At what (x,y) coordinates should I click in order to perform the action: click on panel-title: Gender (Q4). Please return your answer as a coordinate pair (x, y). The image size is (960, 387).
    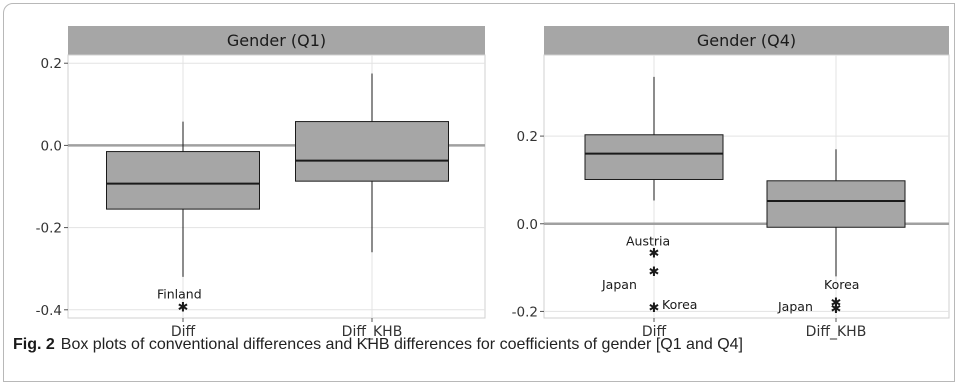
    Looking at the image, I should click on (746, 40).